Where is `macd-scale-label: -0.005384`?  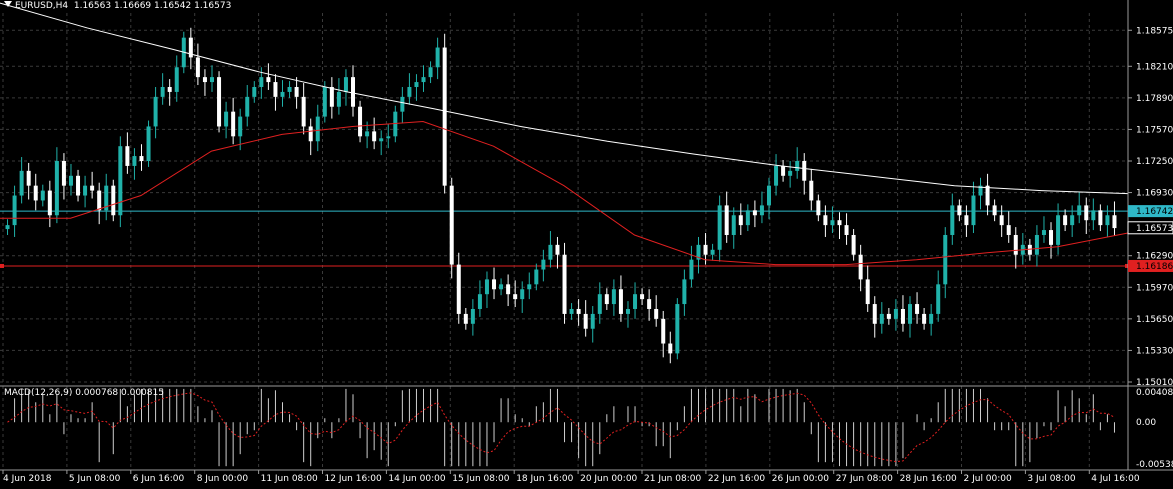 macd-scale-label: -0.005384 is located at coordinates (1154, 465).